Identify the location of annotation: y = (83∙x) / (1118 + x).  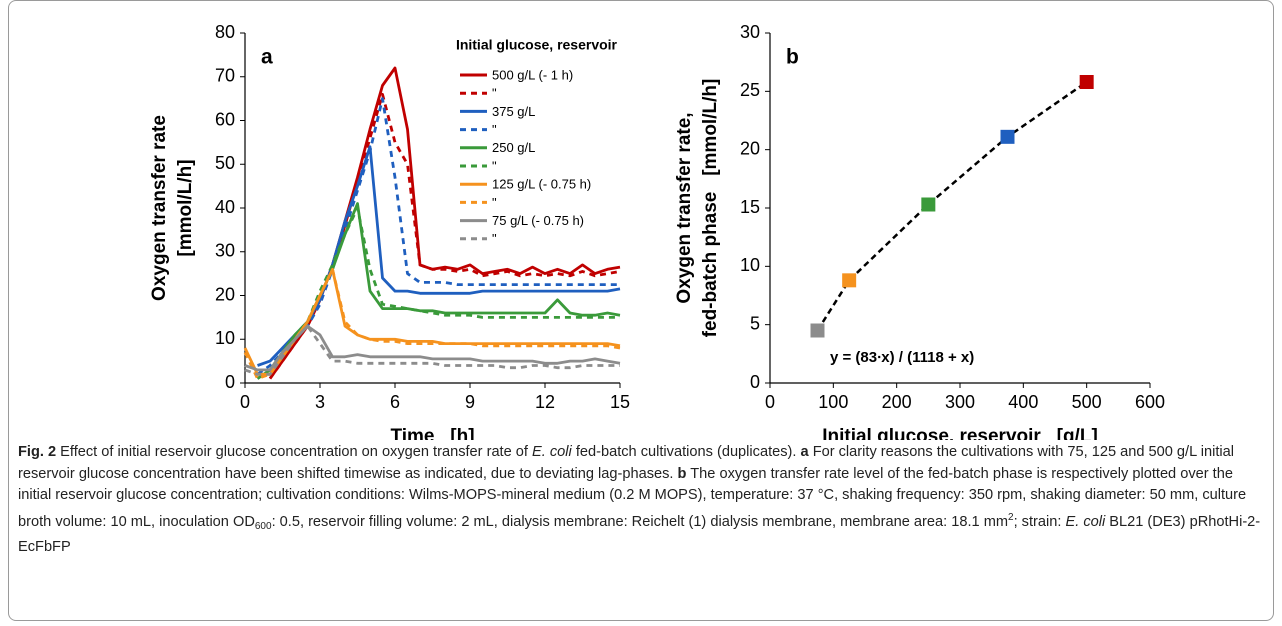
(902, 357).